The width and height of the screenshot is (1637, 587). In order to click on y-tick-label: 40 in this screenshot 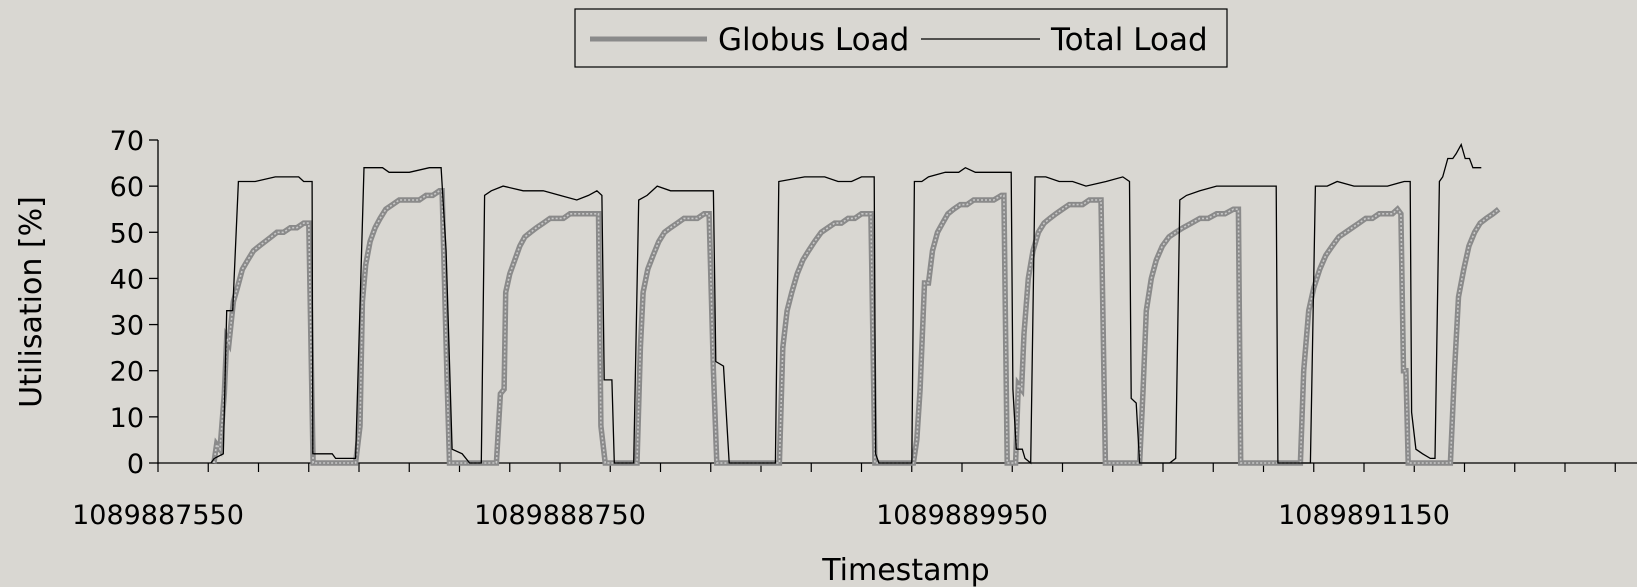, I will do `click(127, 279)`.